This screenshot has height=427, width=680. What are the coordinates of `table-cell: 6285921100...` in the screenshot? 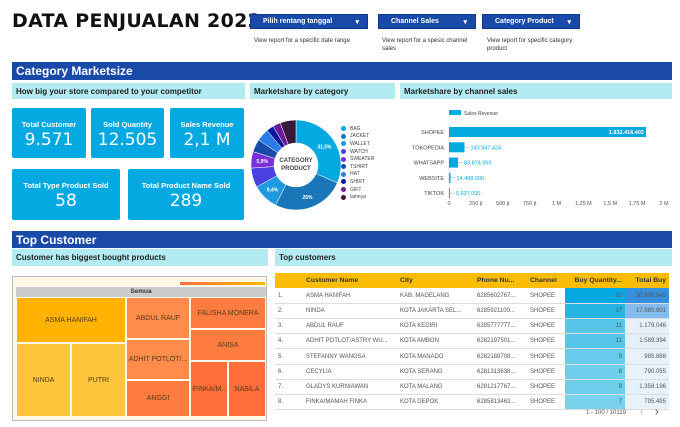 It's located at (500, 311).